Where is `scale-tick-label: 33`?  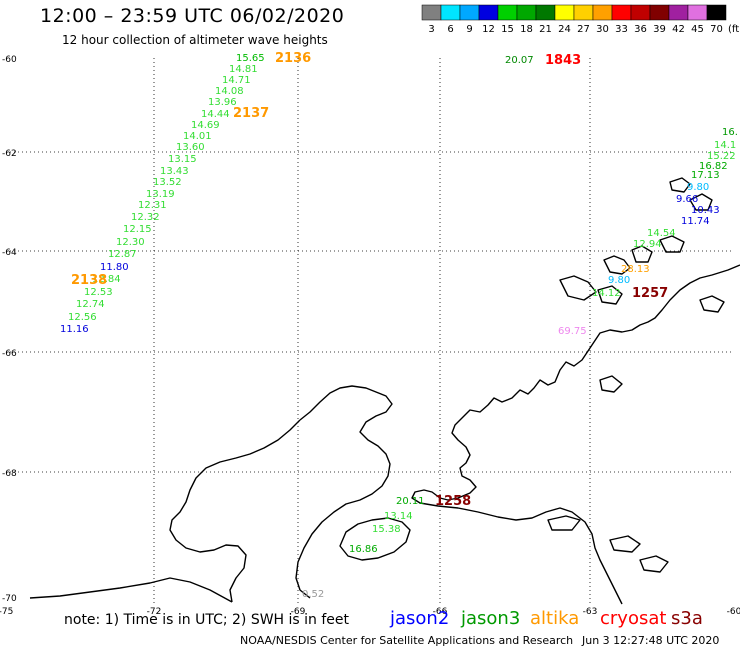
scale-tick-label: 33 is located at coordinates (621, 29).